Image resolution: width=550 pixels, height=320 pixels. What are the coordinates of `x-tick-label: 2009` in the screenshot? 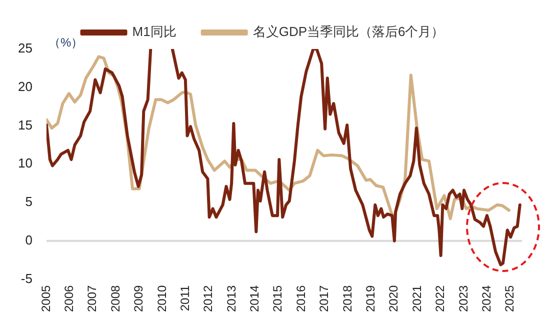 It's located at (139, 298).